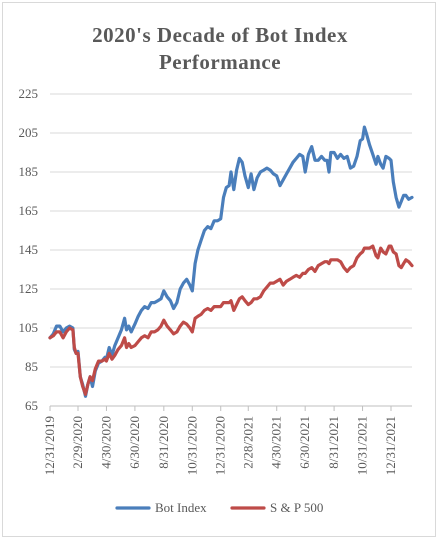  Describe the element at coordinates (29, 288) in the screenshot. I see `y-tick-label: 125` at that location.